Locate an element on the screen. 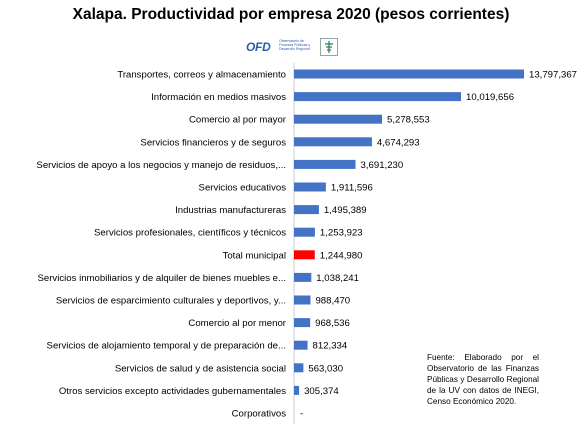 The image size is (582, 446). data-label: 13,797,367 is located at coordinates (553, 75).